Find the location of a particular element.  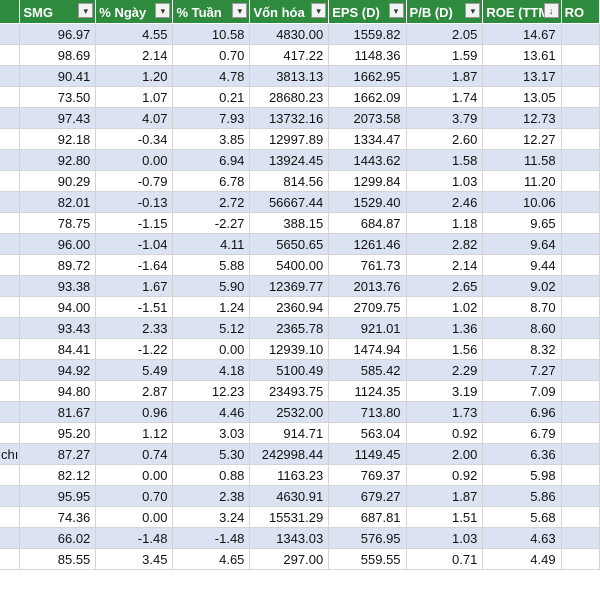

filter-dropdown-icon: ▾ is located at coordinates (473, 10).